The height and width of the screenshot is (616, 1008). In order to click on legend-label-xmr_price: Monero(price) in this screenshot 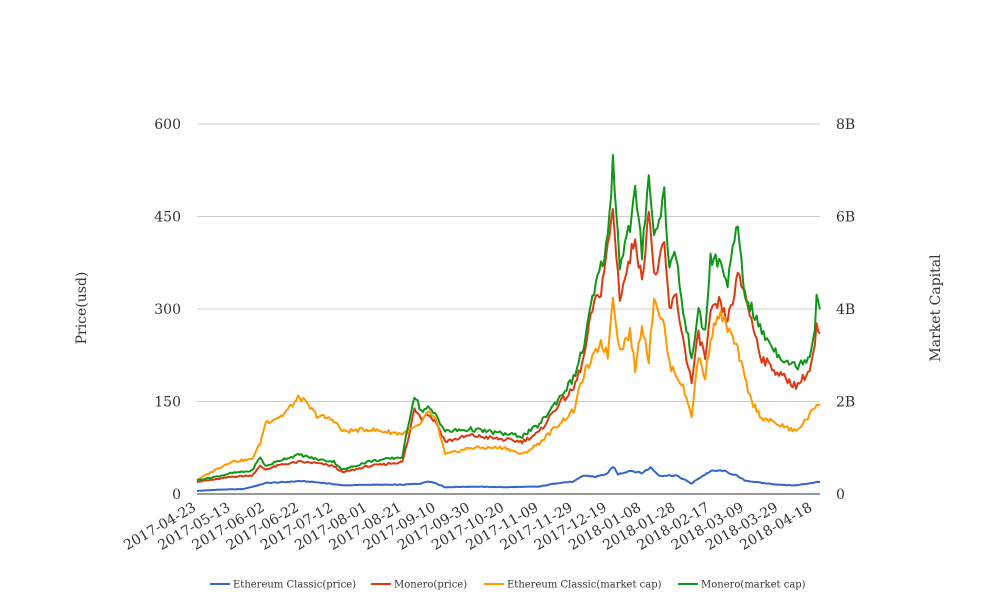, I will do `click(430, 585)`.